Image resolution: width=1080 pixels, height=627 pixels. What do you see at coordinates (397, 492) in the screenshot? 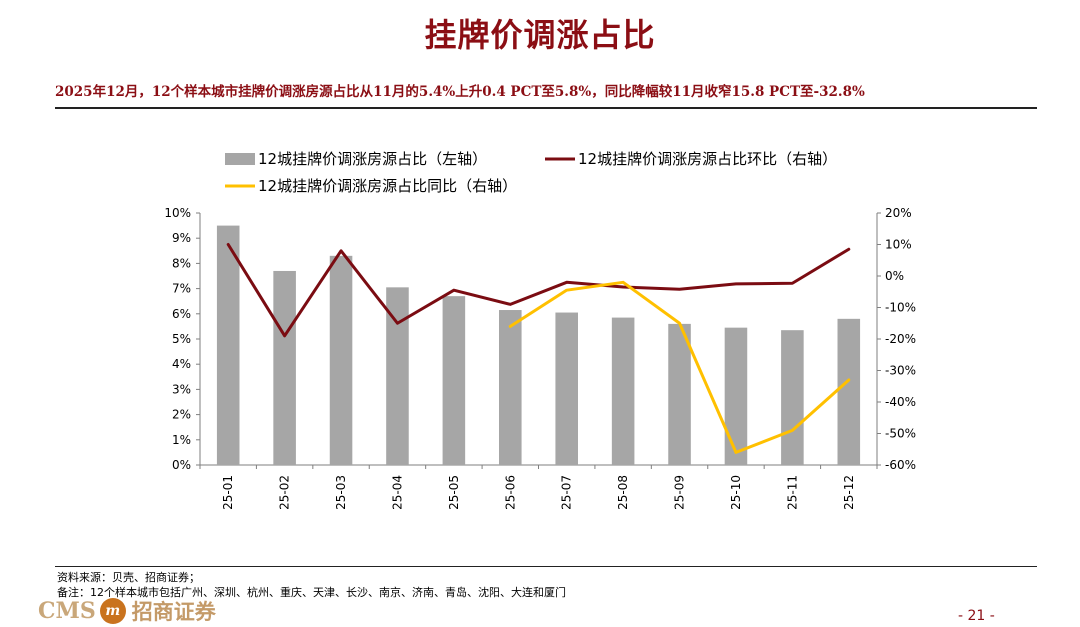
I see `x-tick-label: 25-04` at bounding box center [397, 492].